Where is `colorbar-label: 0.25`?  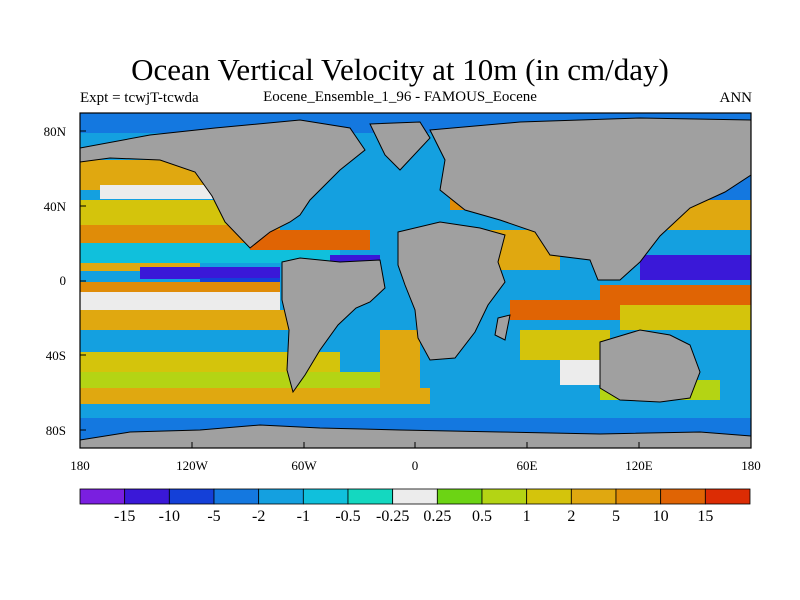
colorbar-label: 0.25 is located at coordinates (437, 516).